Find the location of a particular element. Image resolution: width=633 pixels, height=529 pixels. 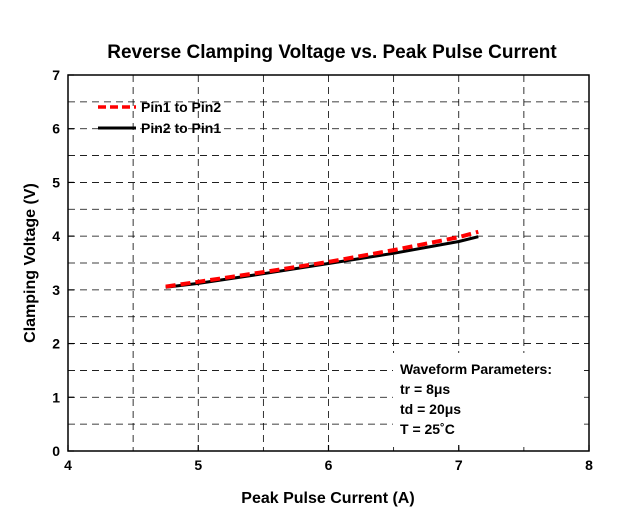

annotation-line-tr: tr = 8μs is located at coordinates (425, 389).